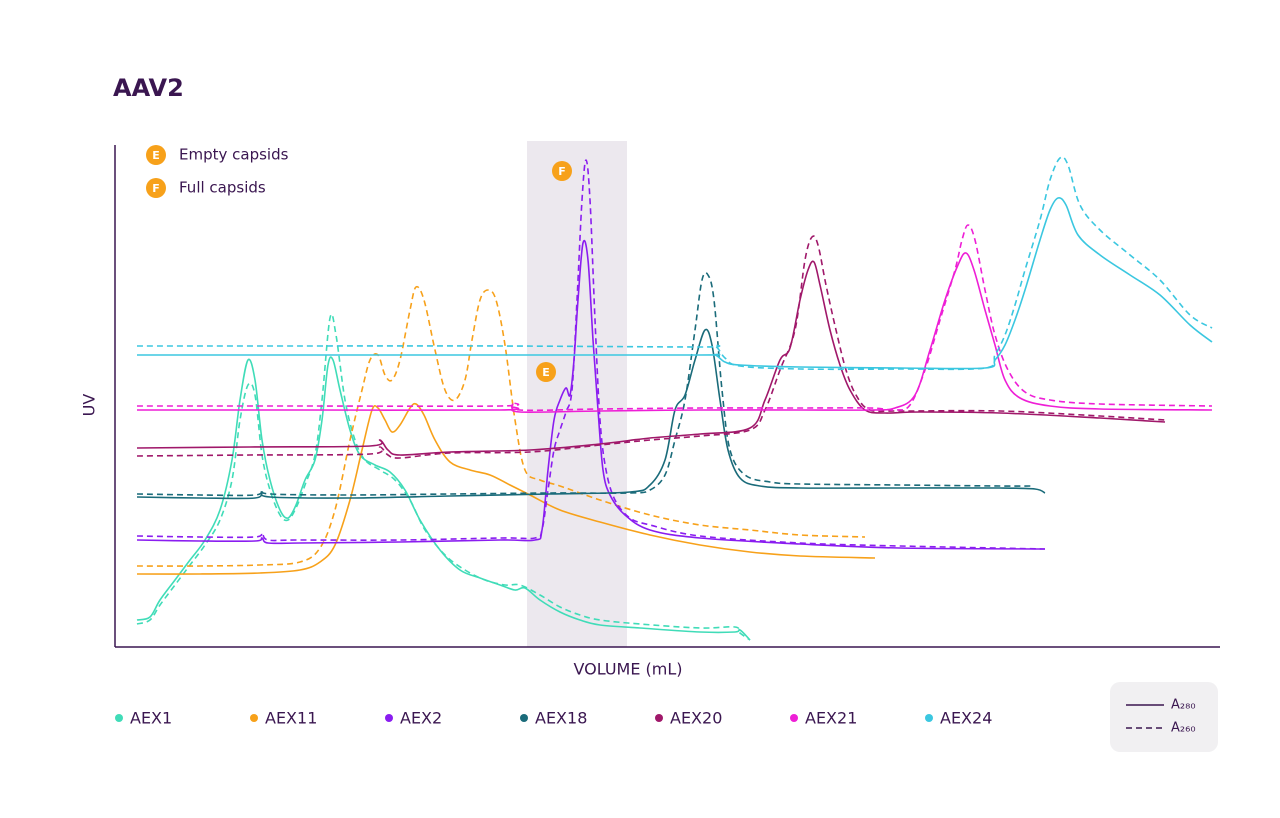  I want to click on legend-label: AEX24, so click(966, 718).